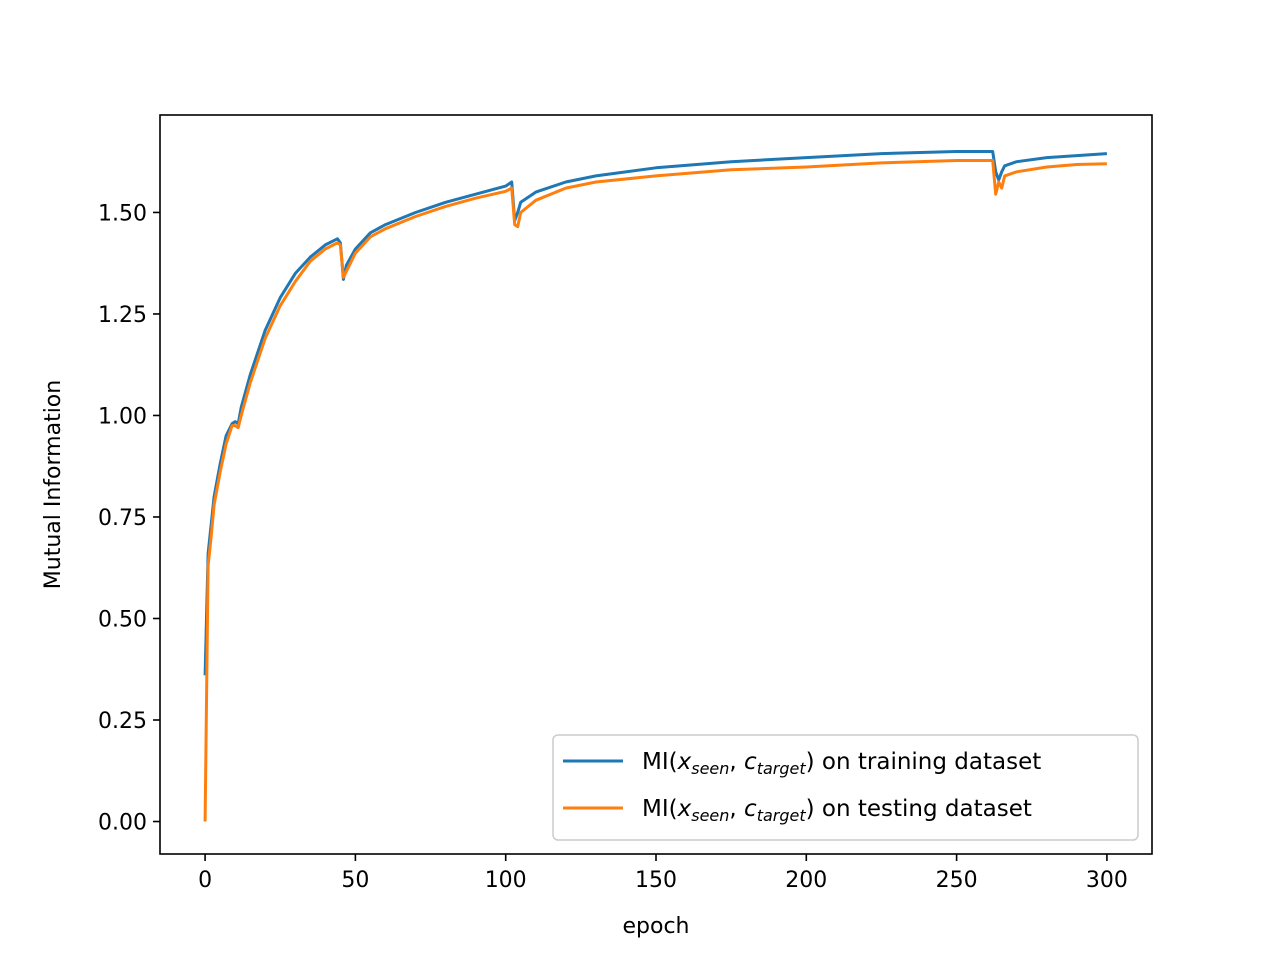  I want to click on legend-entry-training: MI(xseen, ctarget) on training dataset, so click(841, 763).